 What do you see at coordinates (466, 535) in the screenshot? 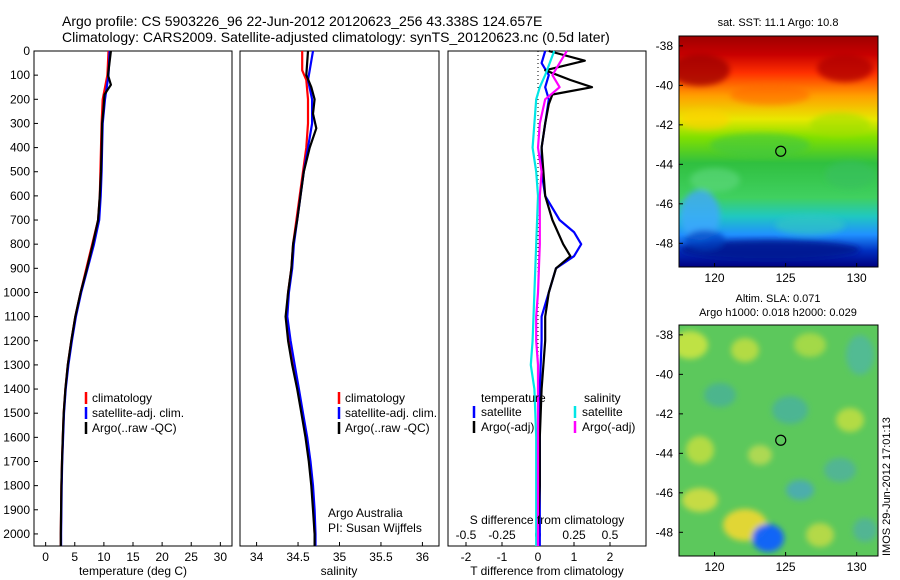
I see `top-tick-label: -0.5` at bounding box center [466, 535].